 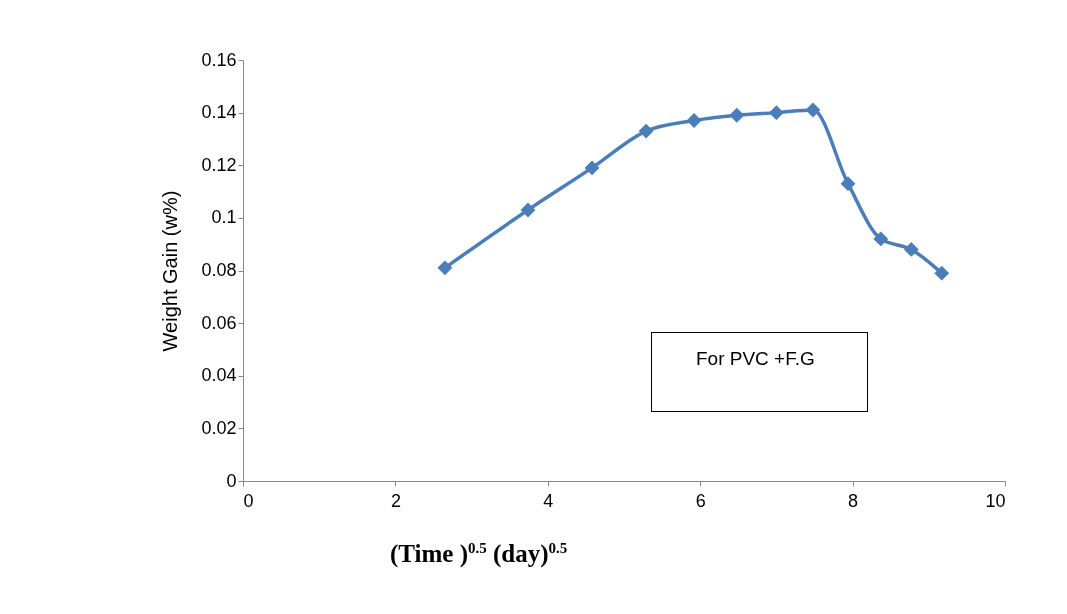 What do you see at coordinates (759, 372) in the screenshot?
I see `annotation: For PVC +F.G` at bounding box center [759, 372].